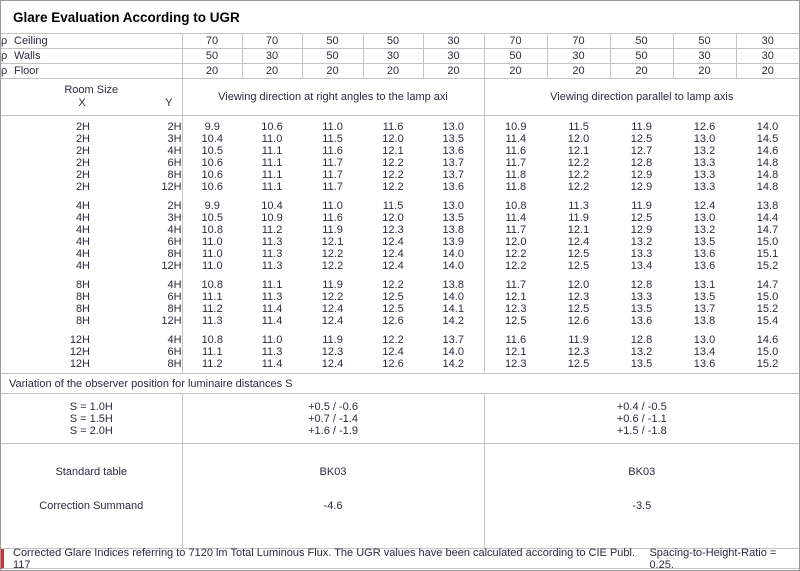 This screenshot has width=800, height=571. Describe the element at coordinates (91, 407) in the screenshot. I see `s-distance-label: S = 1.0H` at that location.